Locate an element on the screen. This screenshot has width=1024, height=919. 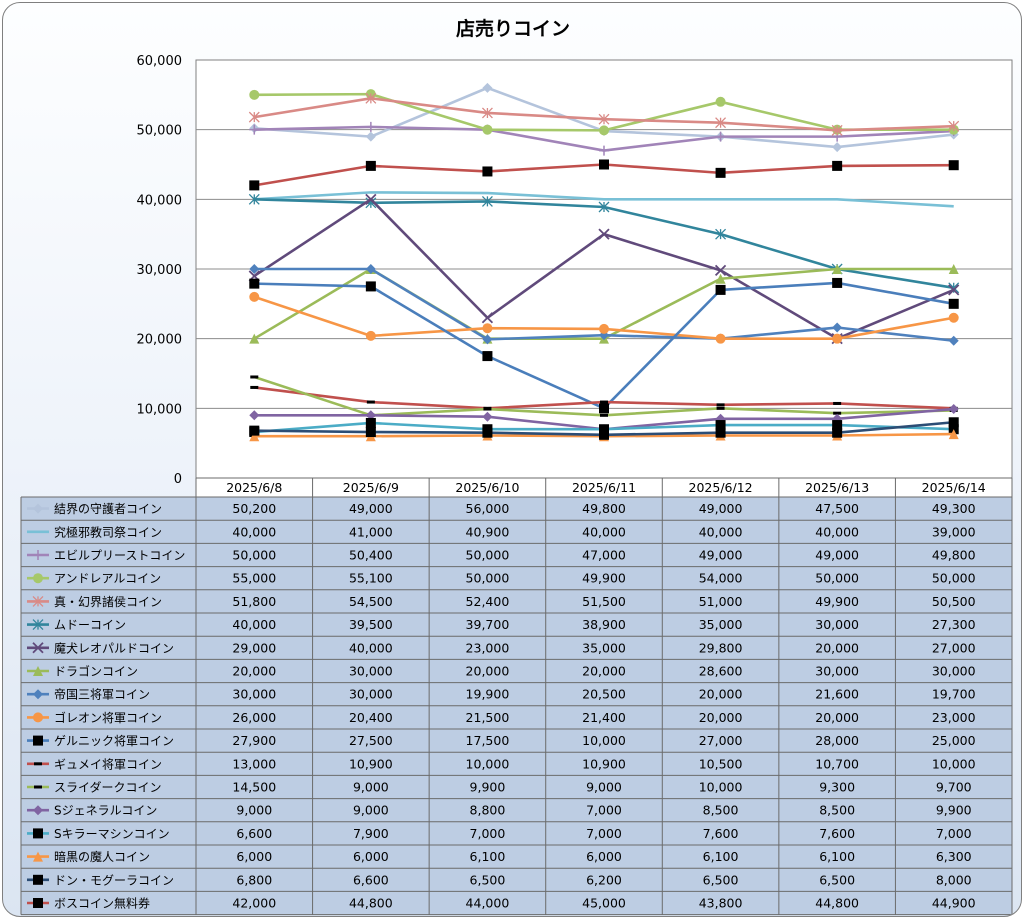
y-tick-label: 30,000 is located at coordinates (160, 270).